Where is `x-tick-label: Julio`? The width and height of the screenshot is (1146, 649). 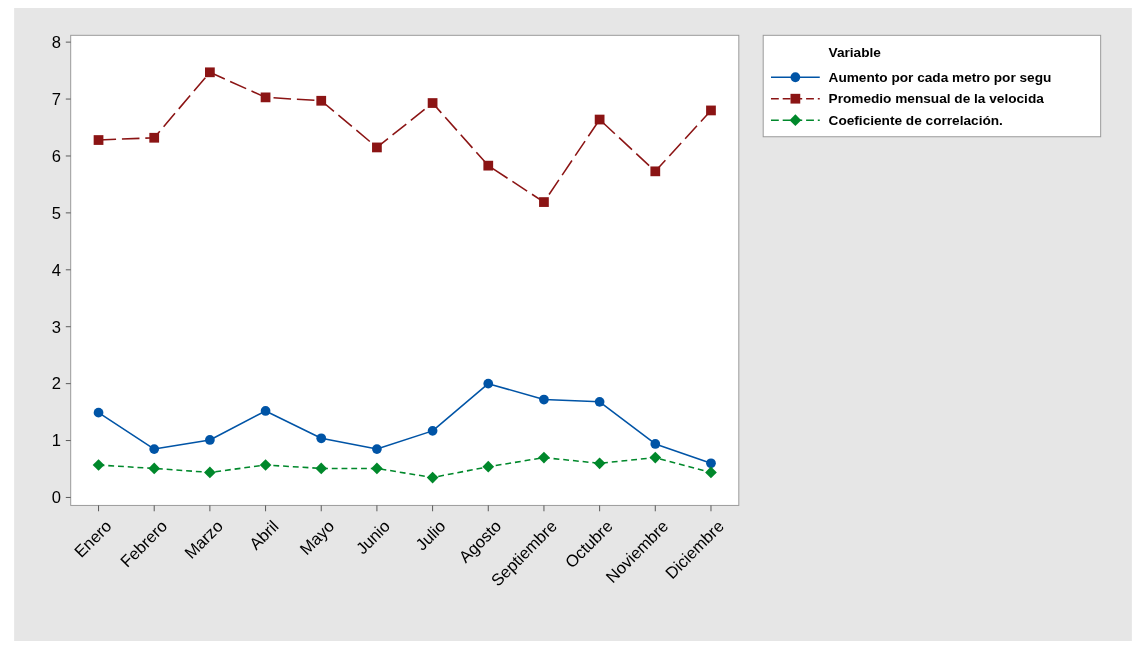
x-tick-label: Julio is located at coordinates (430, 535).